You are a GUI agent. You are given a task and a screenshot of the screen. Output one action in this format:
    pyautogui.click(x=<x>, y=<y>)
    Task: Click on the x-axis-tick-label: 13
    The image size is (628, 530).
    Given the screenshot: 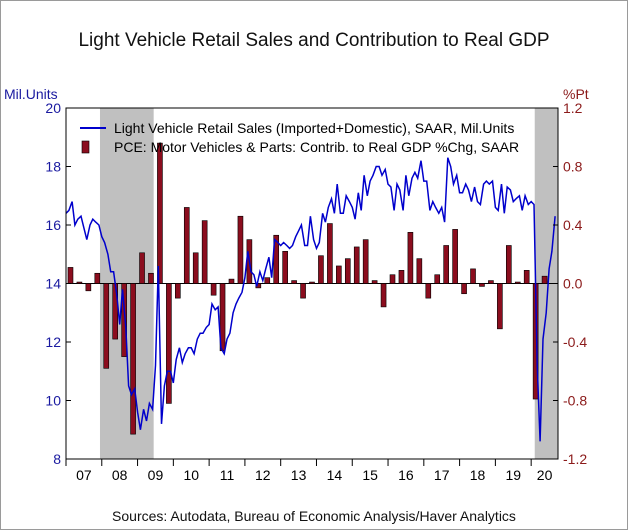 What is the action you would take?
    pyautogui.click(x=299, y=475)
    